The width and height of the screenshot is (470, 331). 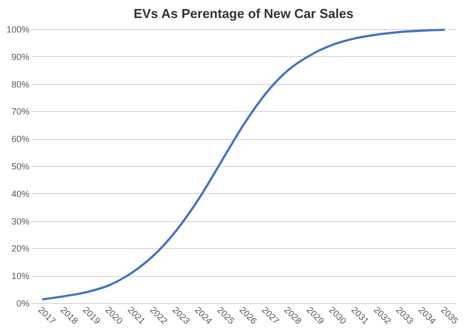 I want to click on y-tick-label: 40%, so click(x=20, y=193).